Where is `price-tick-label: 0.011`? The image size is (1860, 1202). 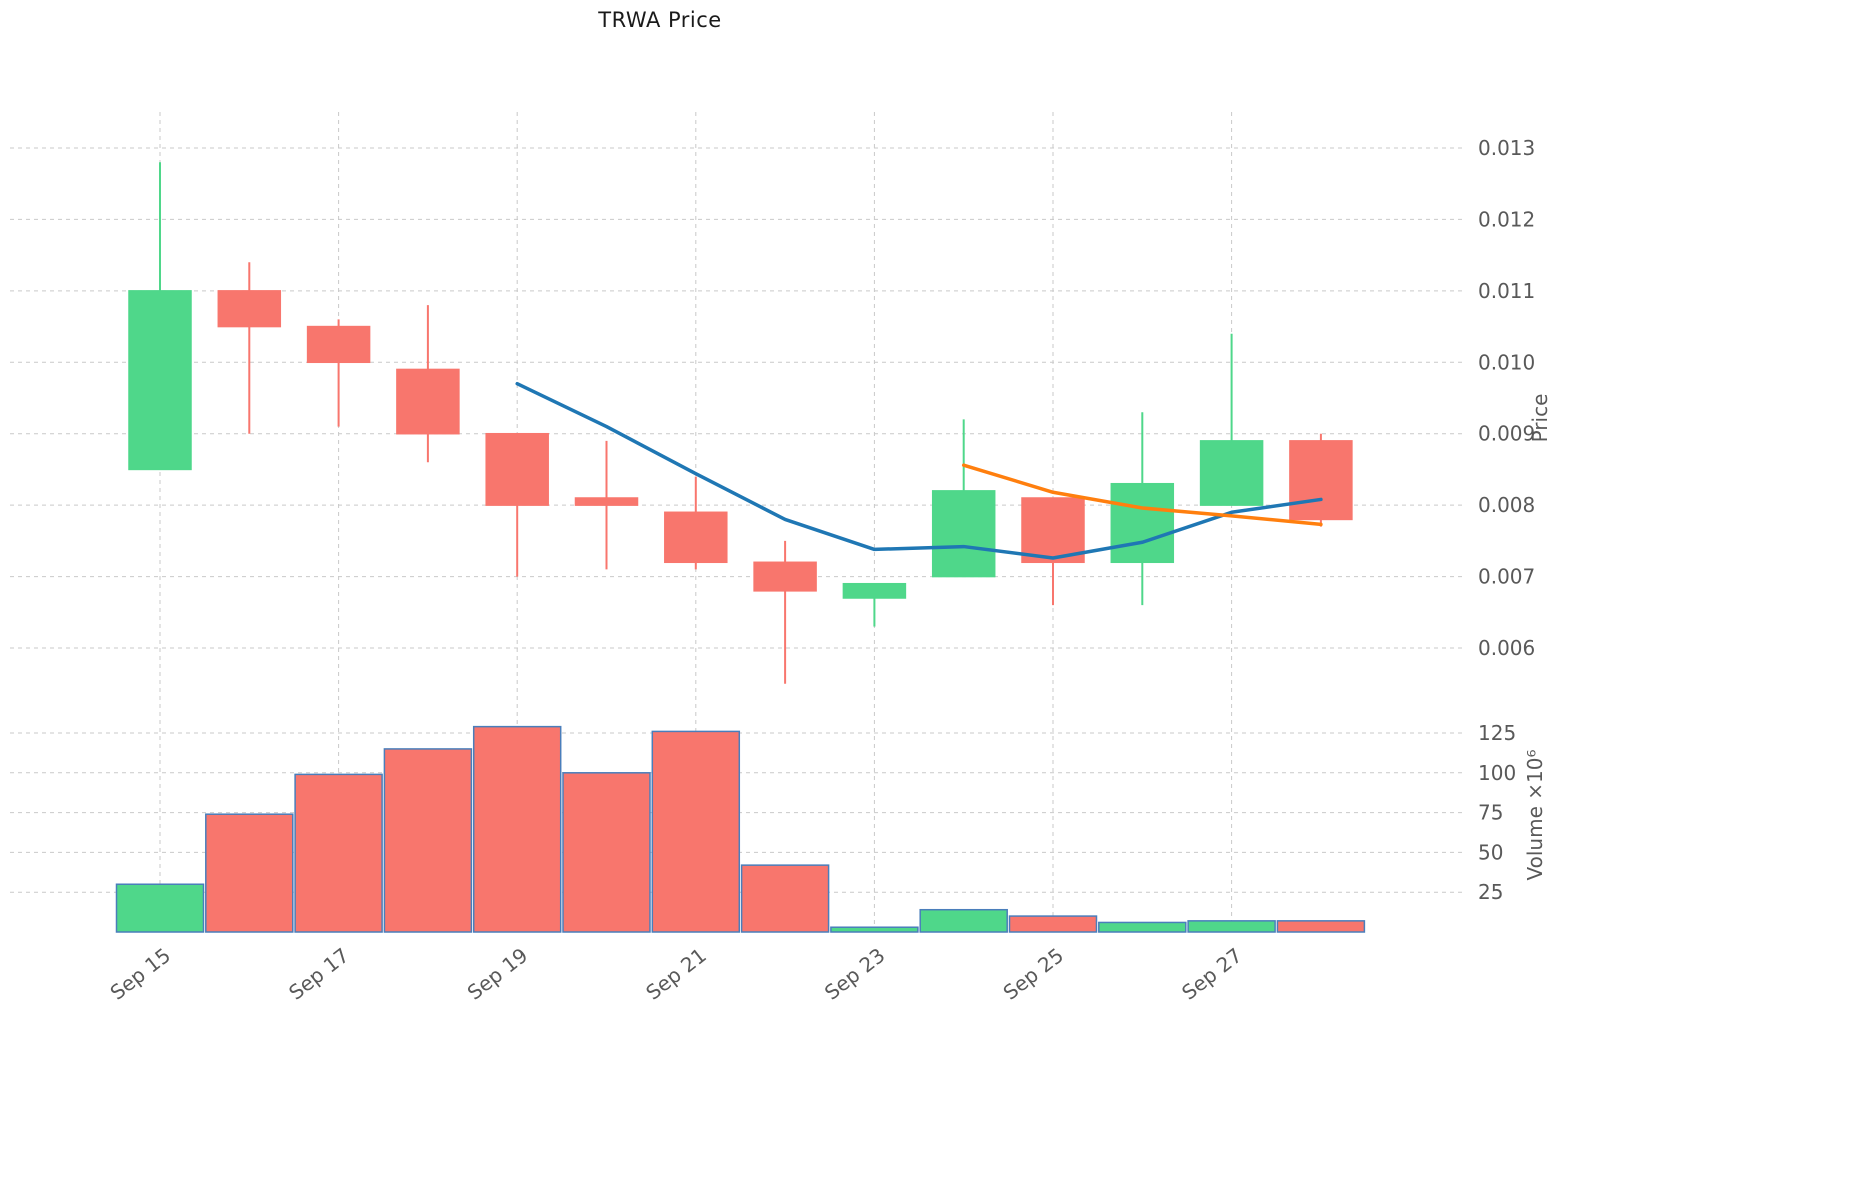 price-tick-label: 0.011 is located at coordinates (1506, 291).